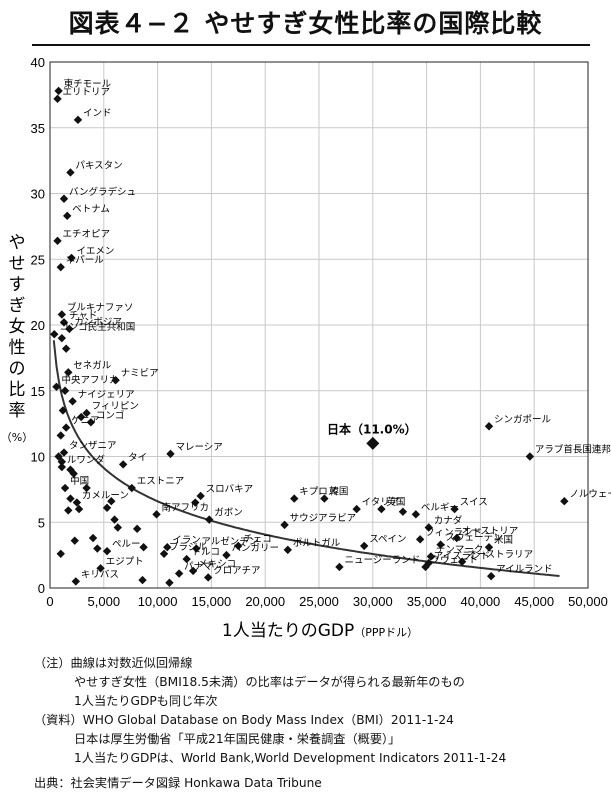 The height and width of the screenshot is (800, 611). Describe the element at coordinates (17, 348) in the screenshot. I see `y-axis-title-char: 性` at that location.